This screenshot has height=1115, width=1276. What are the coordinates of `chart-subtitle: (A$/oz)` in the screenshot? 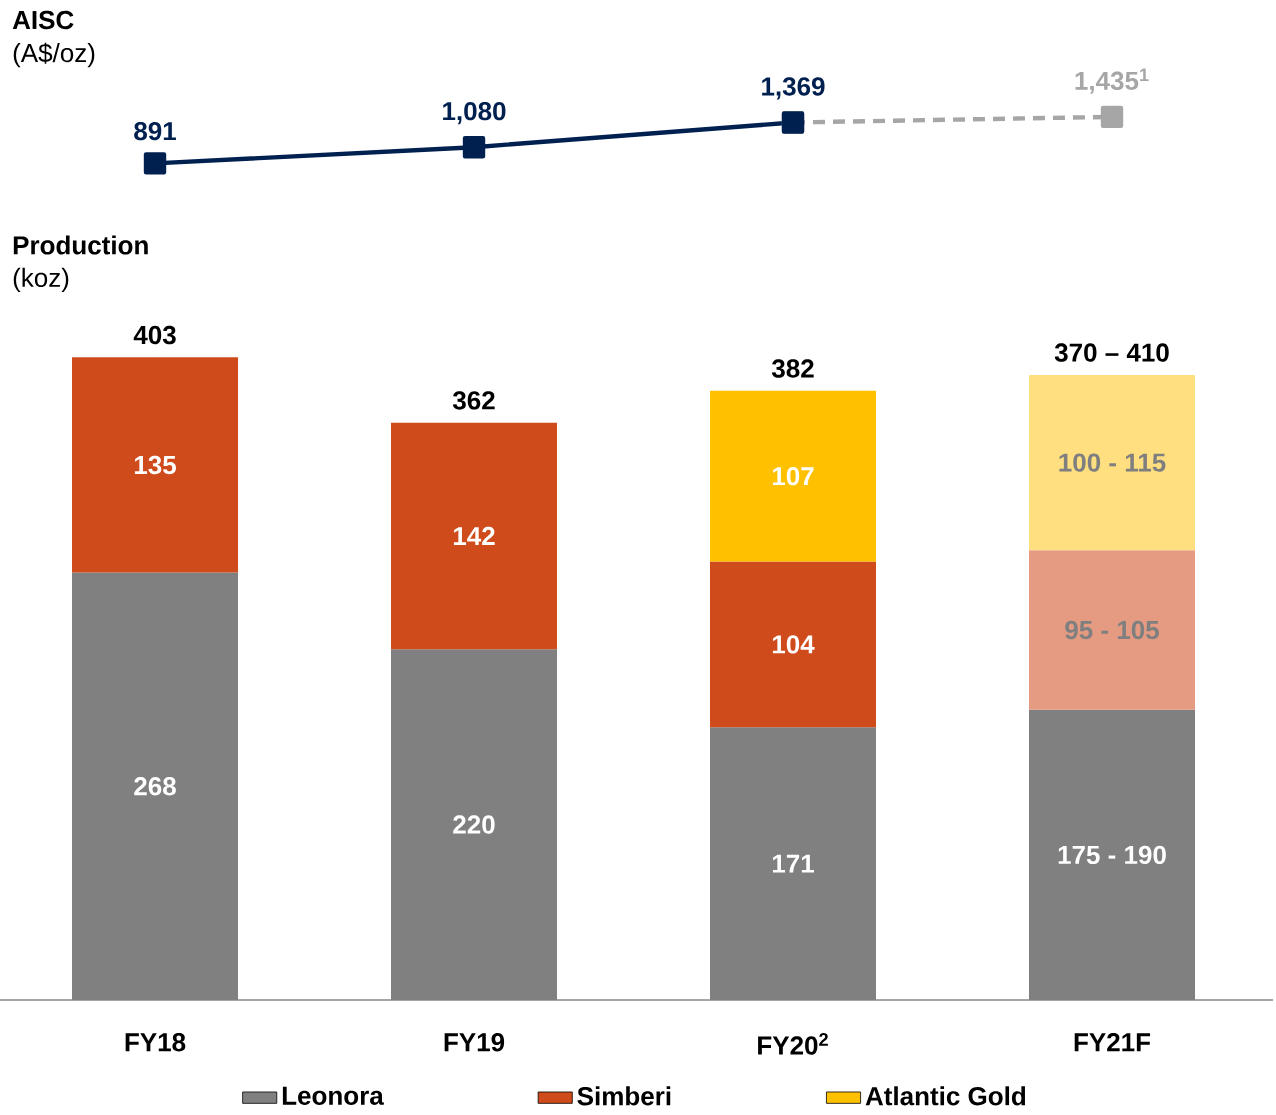 It's located at (54, 55).